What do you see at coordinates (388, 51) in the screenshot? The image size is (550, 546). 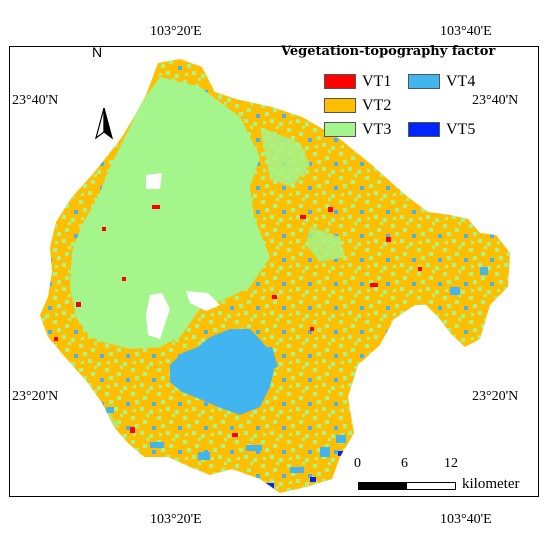 I see `legend-title: Vegetation-topography factor` at bounding box center [388, 51].